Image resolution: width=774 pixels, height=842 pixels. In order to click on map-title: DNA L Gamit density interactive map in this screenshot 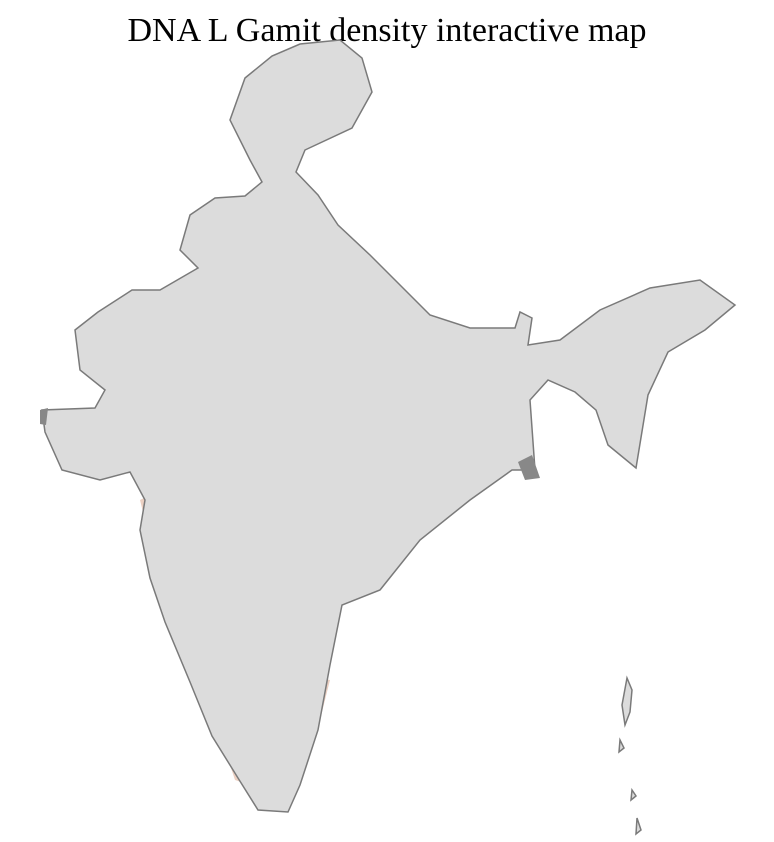, I will do `click(387, 30)`.